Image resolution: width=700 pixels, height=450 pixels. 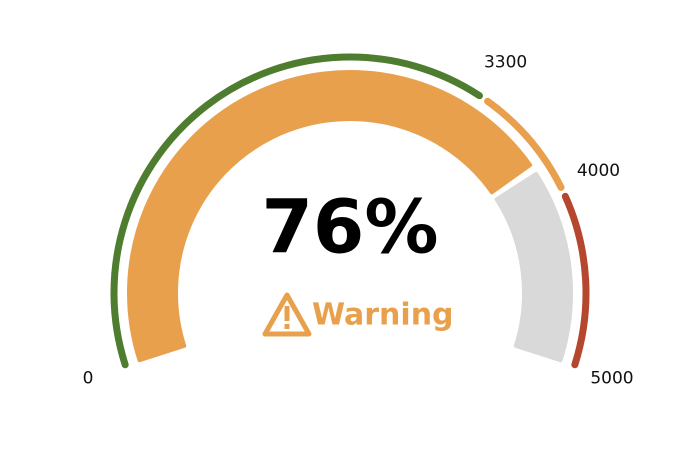 I want to click on value-label: 76%, so click(x=349, y=228).